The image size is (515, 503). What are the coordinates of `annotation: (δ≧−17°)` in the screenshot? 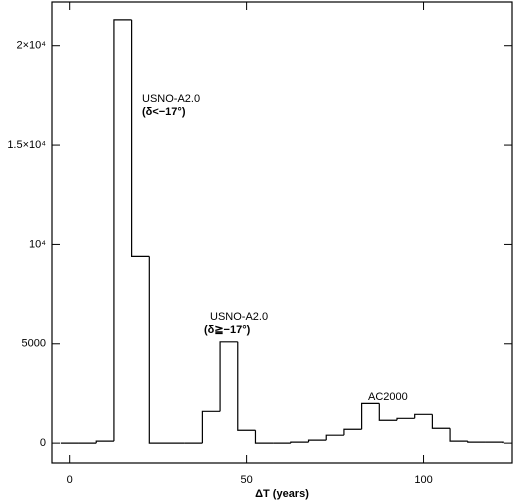 It's located at (227, 330).